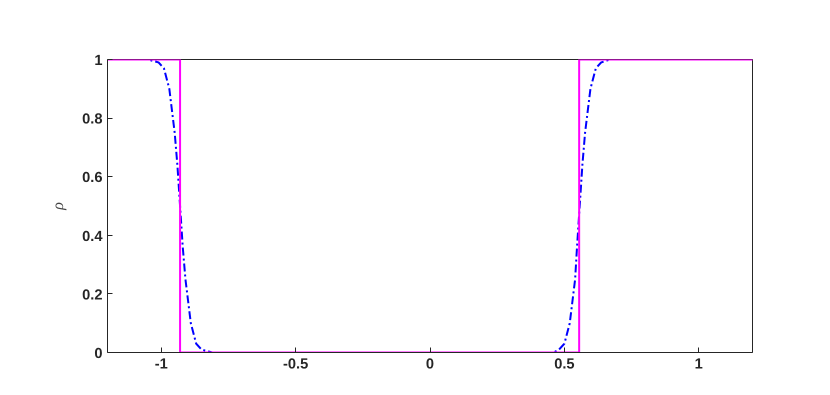 The width and height of the screenshot is (830, 395). What do you see at coordinates (93, 236) in the screenshot?
I see `y-tick-label: 0.4` at bounding box center [93, 236].